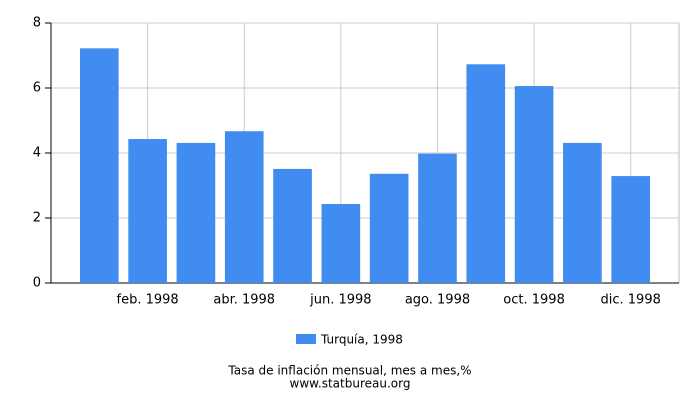 The height and width of the screenshot is (400, 700). What do you see at coordinates (349, 371) in the screenshot?
I see `chart-title: Tasa de inflación mensual, mes a mes,%` at bounding box center [349, 371].